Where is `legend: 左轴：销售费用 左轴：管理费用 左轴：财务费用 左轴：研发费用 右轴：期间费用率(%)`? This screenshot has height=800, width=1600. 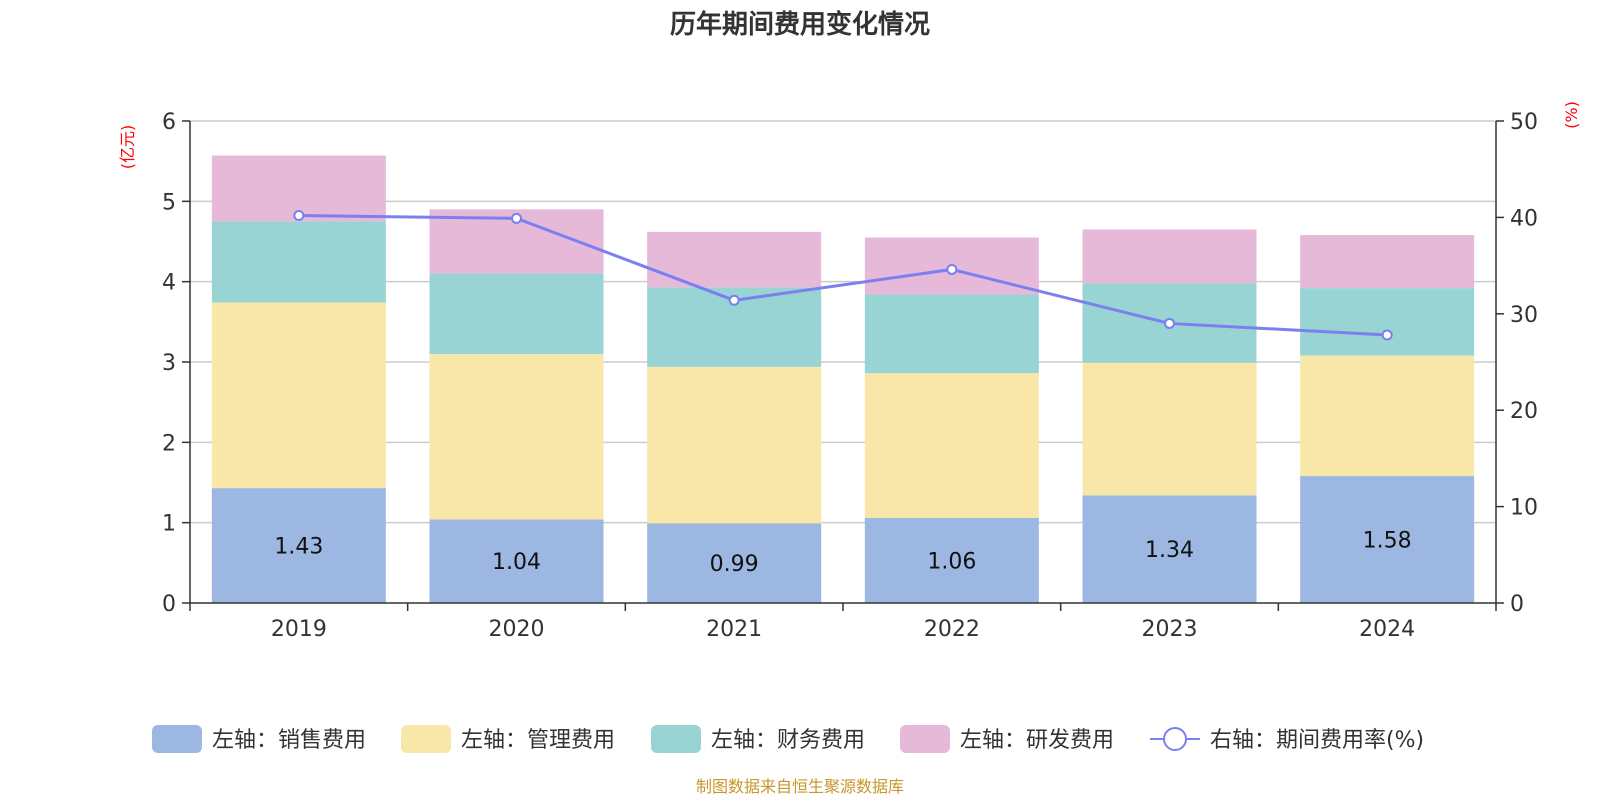
legend: 左轴：销售费用 左轴：管理费用 左轴：财务费用 左轴：研发费用 右轴：期间费用率(%) is located at coordinates (788, 739).